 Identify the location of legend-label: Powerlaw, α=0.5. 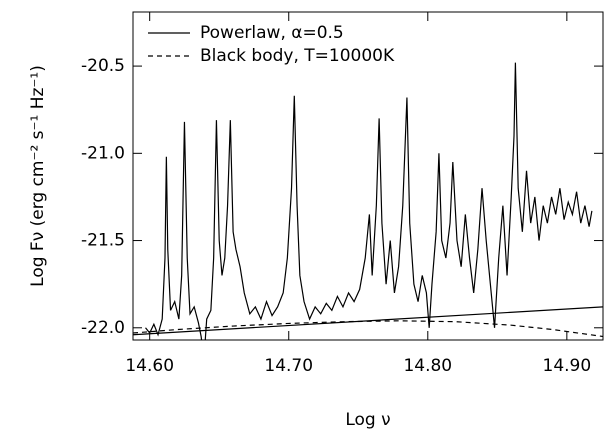
(272, 33).